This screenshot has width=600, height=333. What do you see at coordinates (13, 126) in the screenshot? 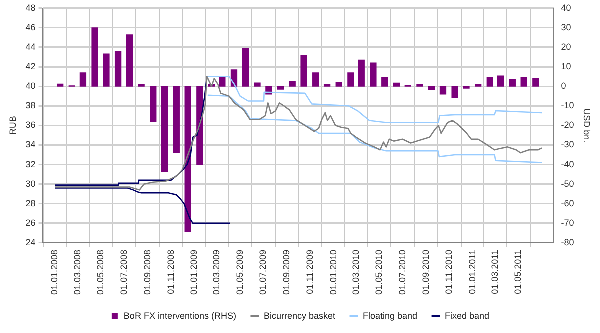
I see `y-axis-title: RUB` at bounding box center [13, 126].